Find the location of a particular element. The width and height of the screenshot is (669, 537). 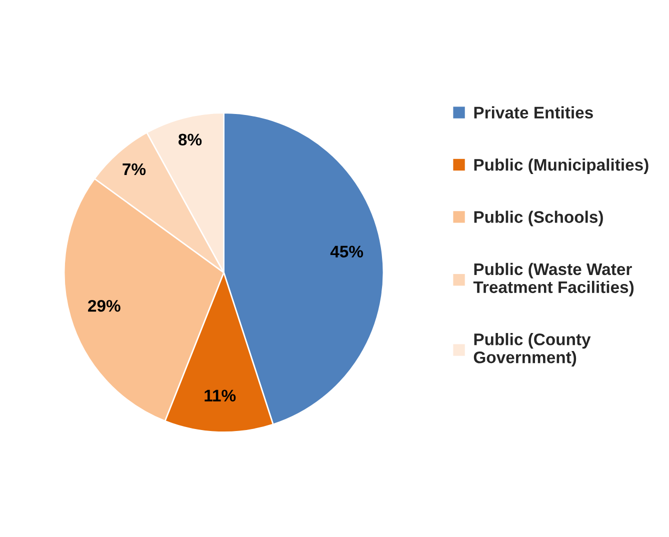

legend-label: Public (Waste Water Treatment Facilities) is located at coordinates (553, 279).